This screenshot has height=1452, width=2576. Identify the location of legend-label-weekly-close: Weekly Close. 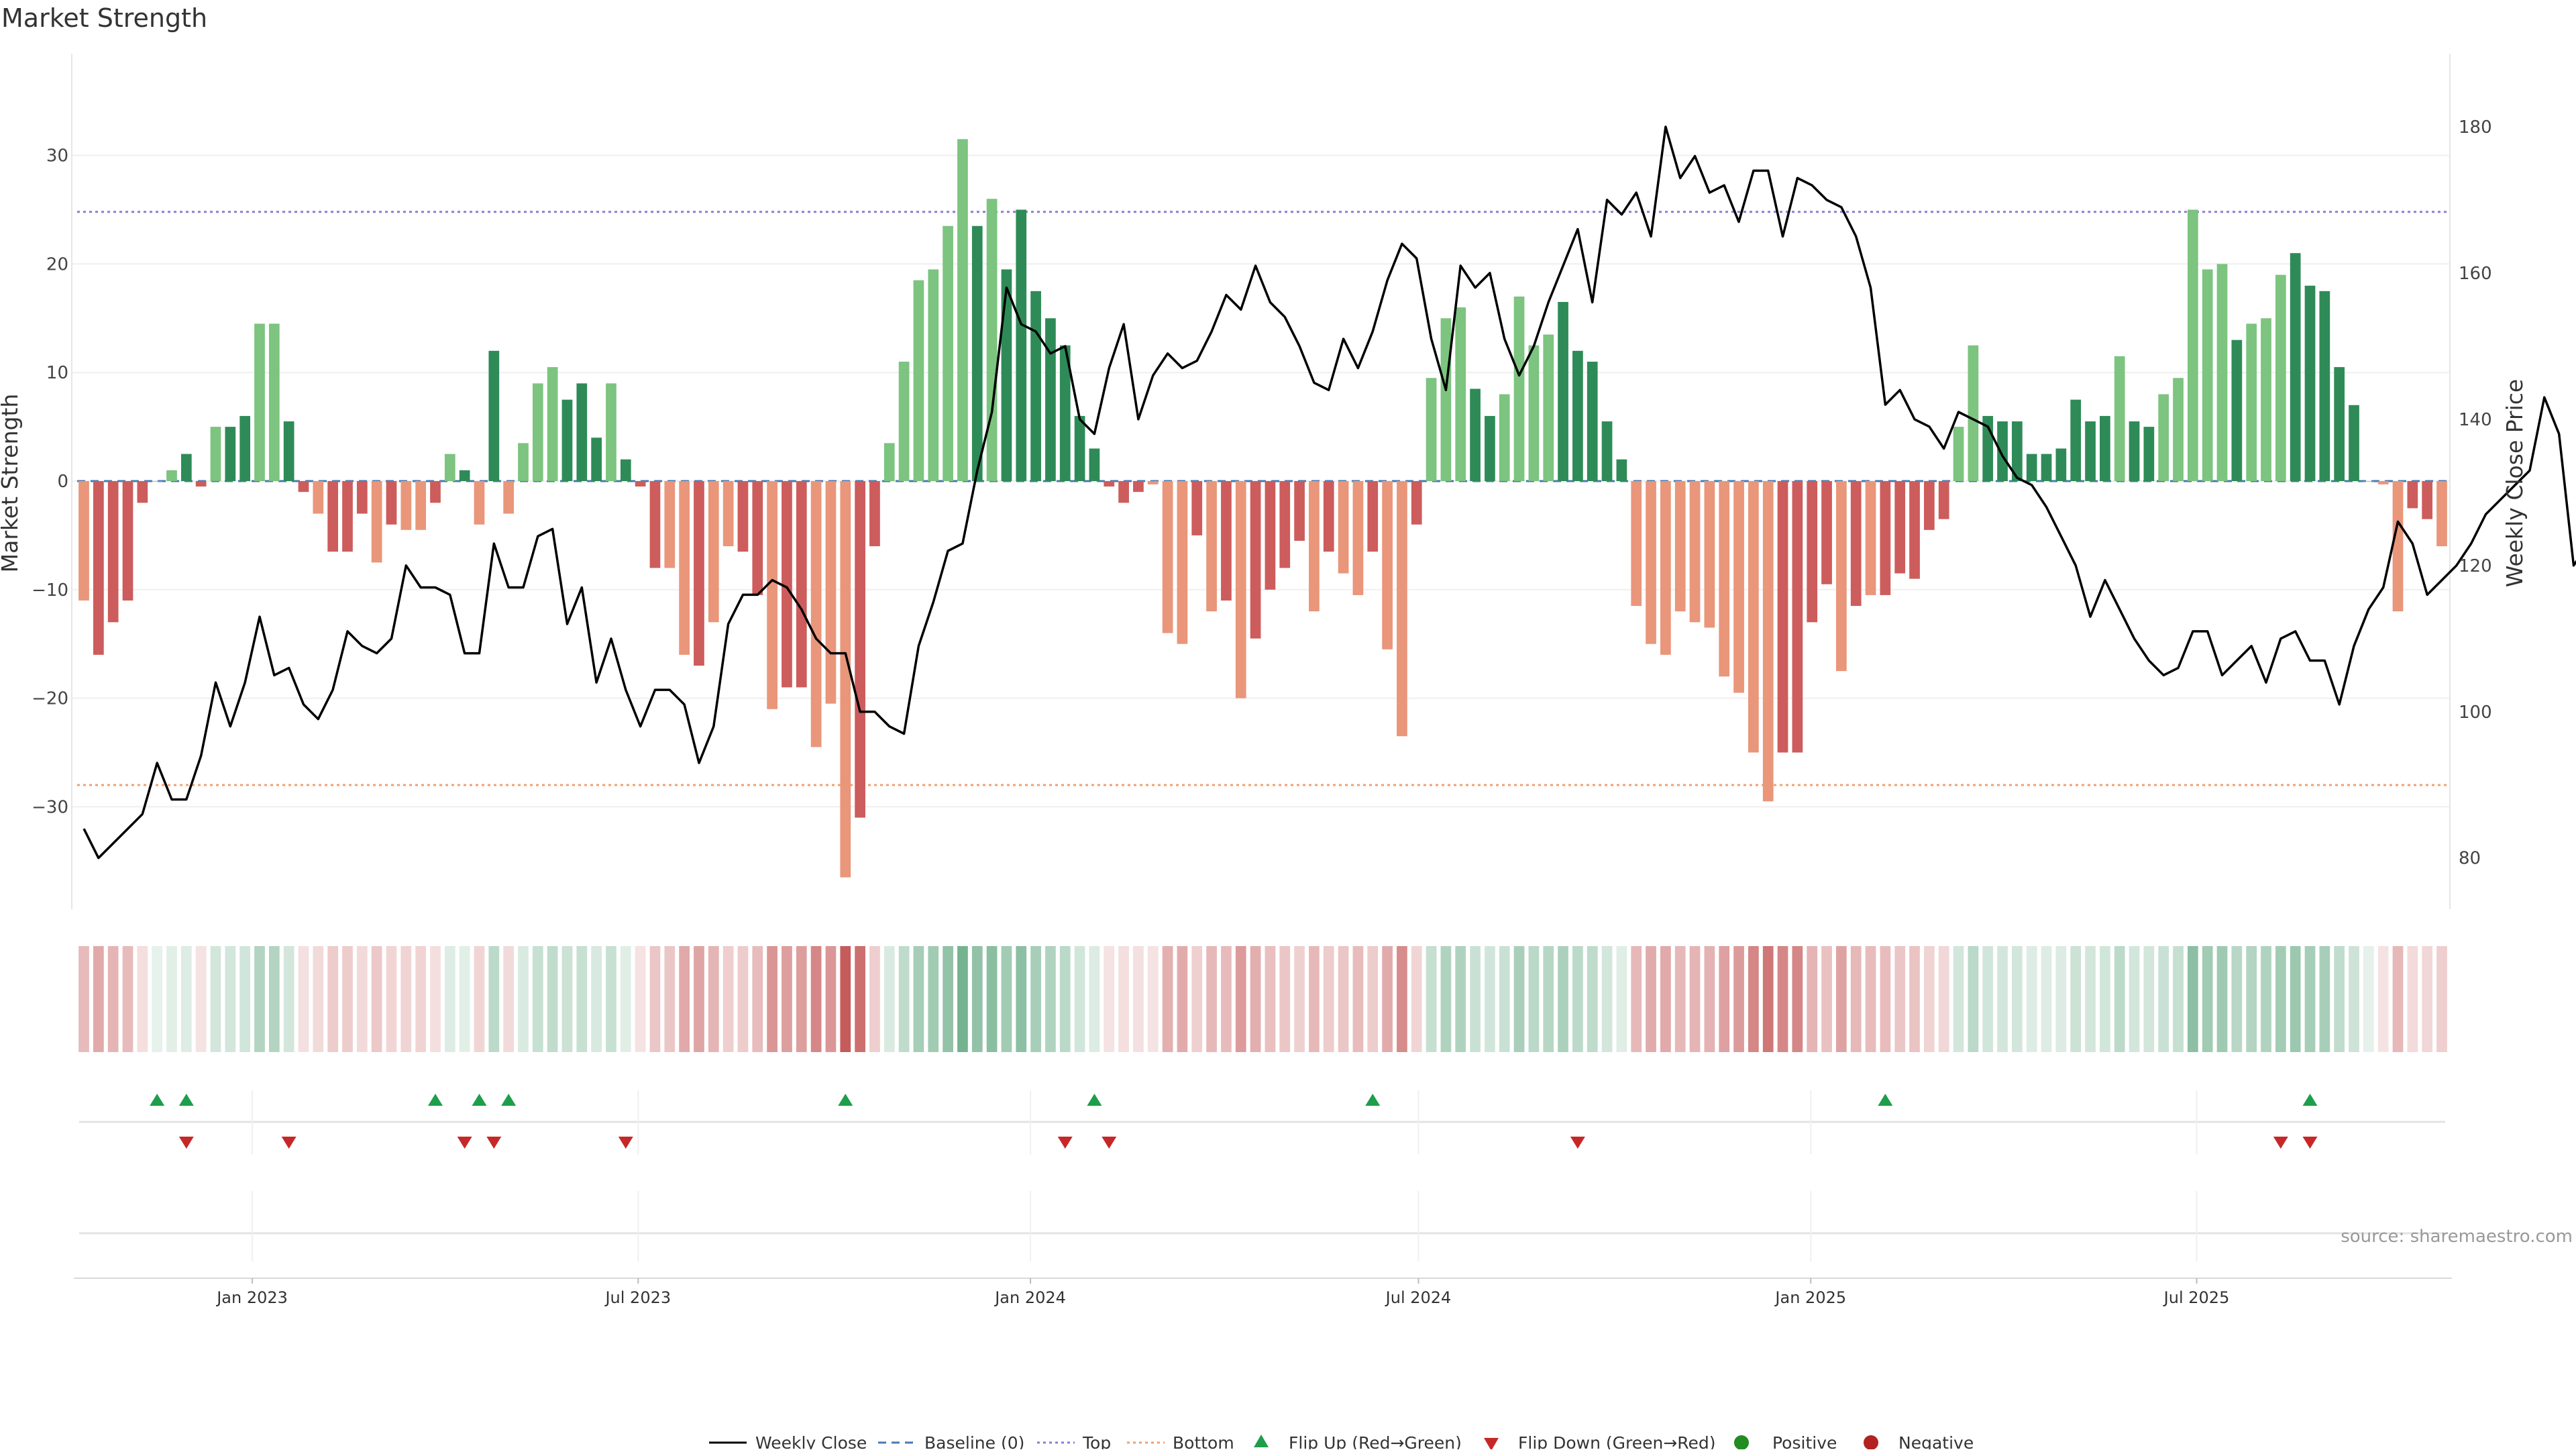
(811, 1441).